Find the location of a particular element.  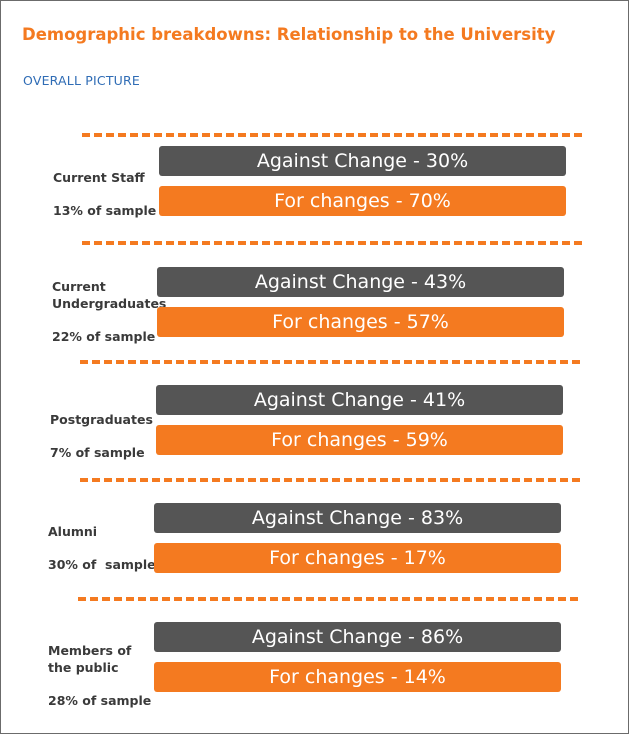

group-sample-members-of-the-public: 28% of sample is located at coordinates (100, 700).